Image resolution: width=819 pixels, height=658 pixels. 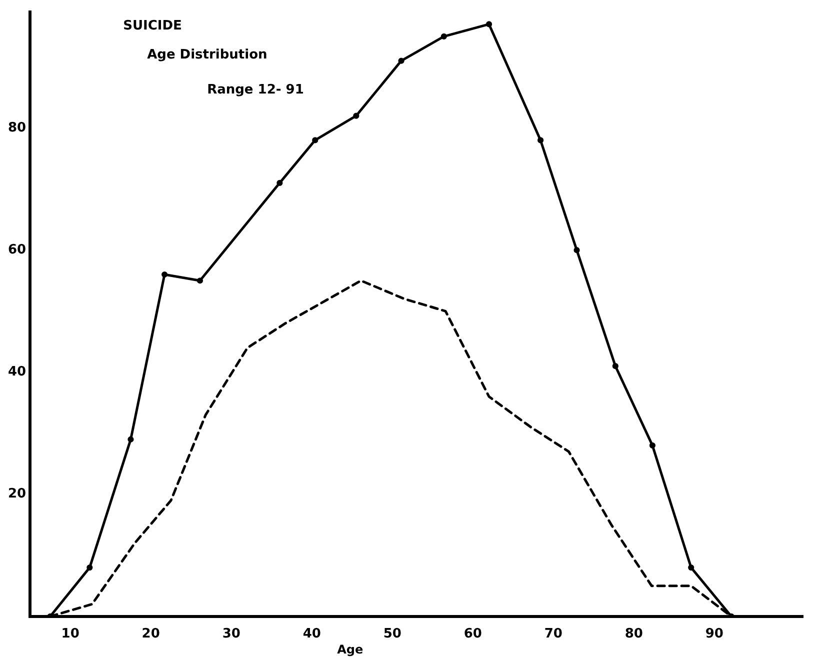 I want to click on x-tick-label: 40, so click(x=311, y=634).